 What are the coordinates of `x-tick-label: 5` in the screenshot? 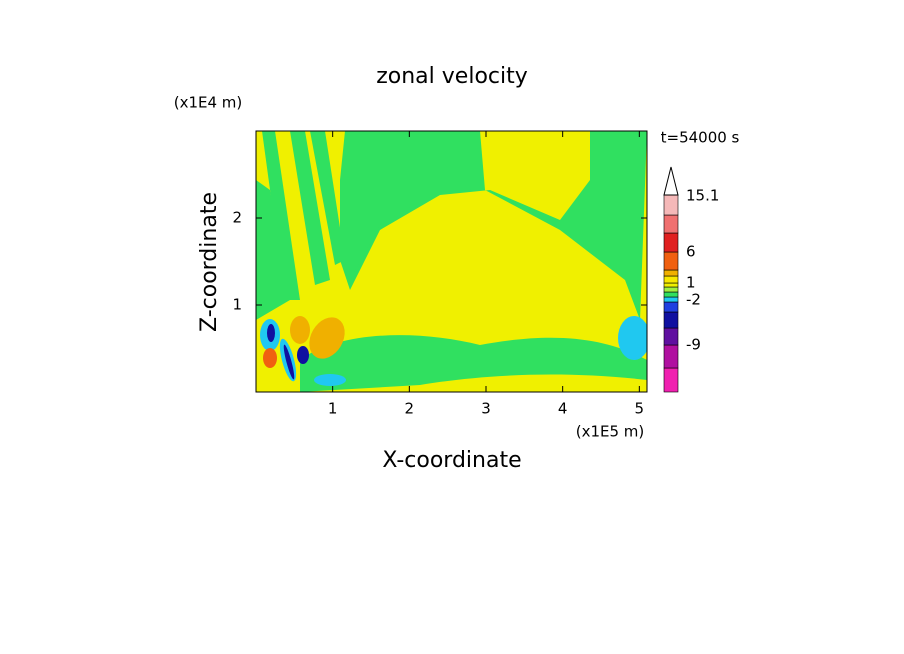 It's located at (640, 409).